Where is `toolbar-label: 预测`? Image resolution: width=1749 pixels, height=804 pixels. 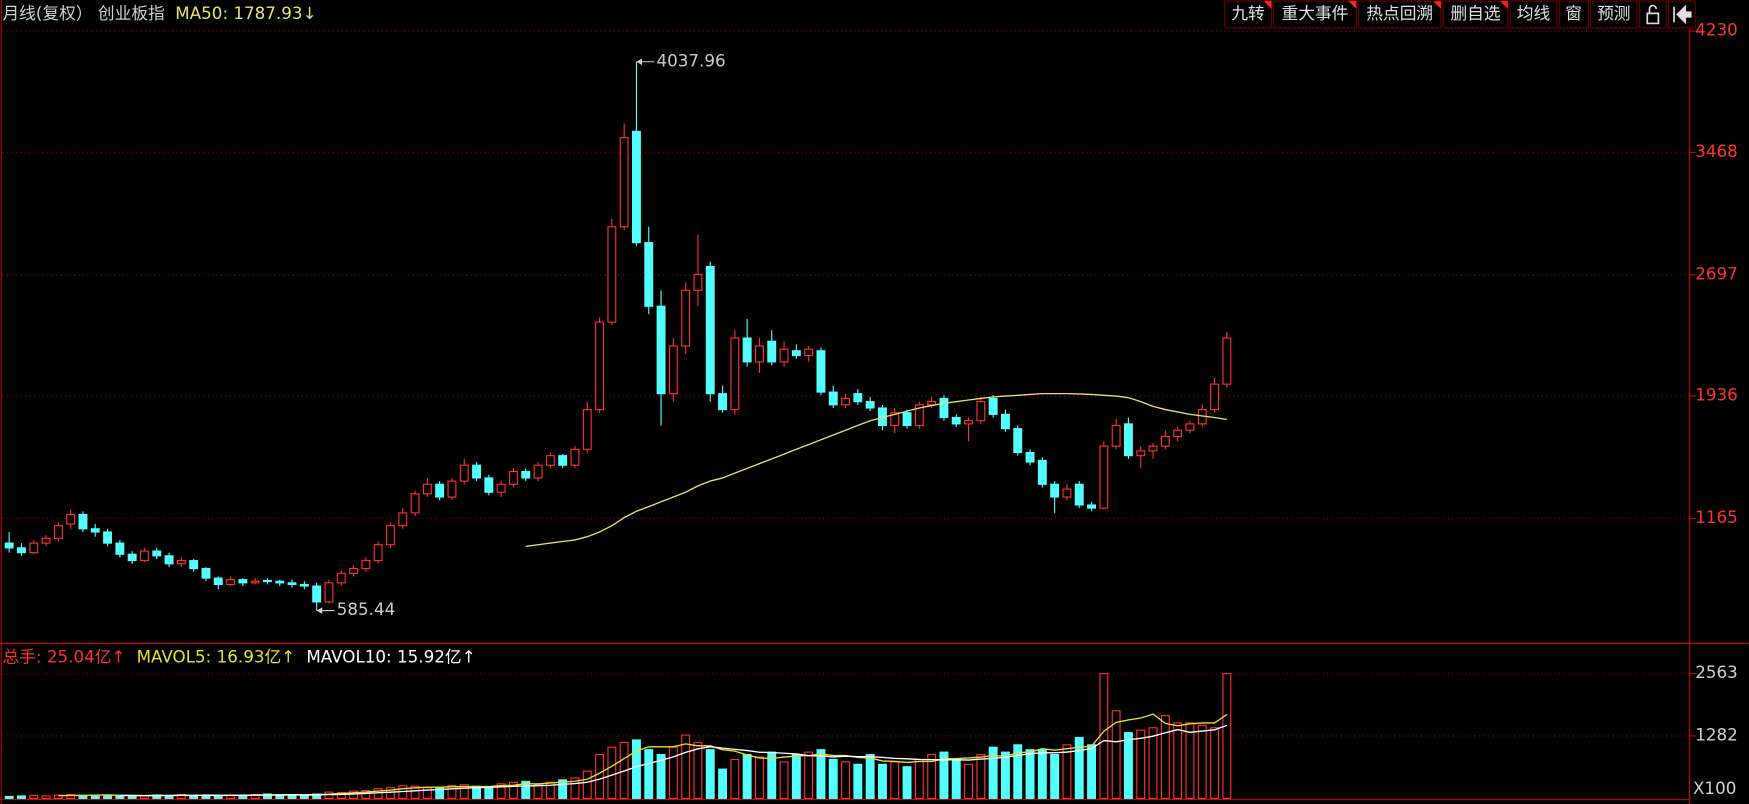
toolbar-label: 预测 is located at coordinates (1613, 13).